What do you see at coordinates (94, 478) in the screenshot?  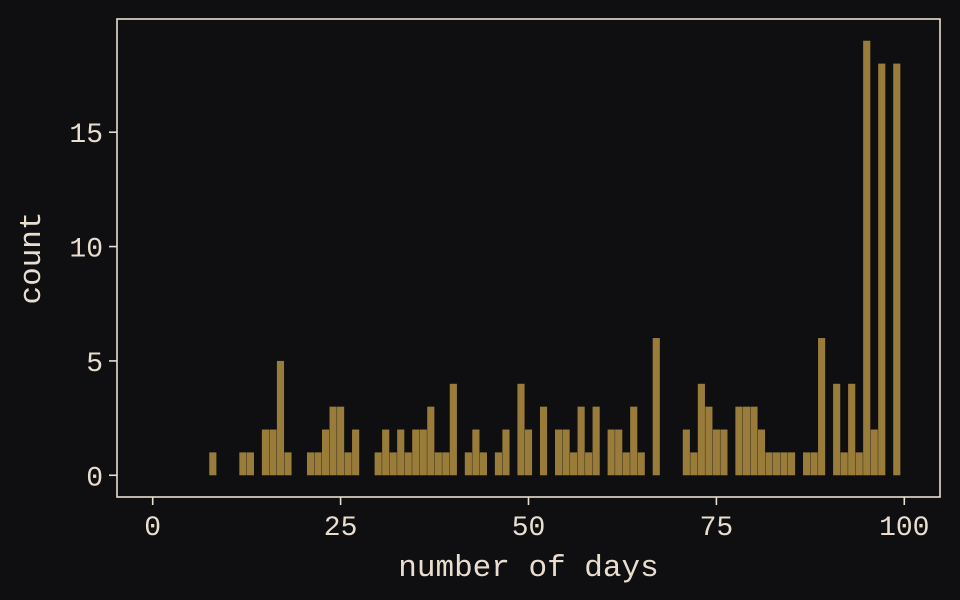 I see `y-tick-label: 0` at bounding box center [94, 478].